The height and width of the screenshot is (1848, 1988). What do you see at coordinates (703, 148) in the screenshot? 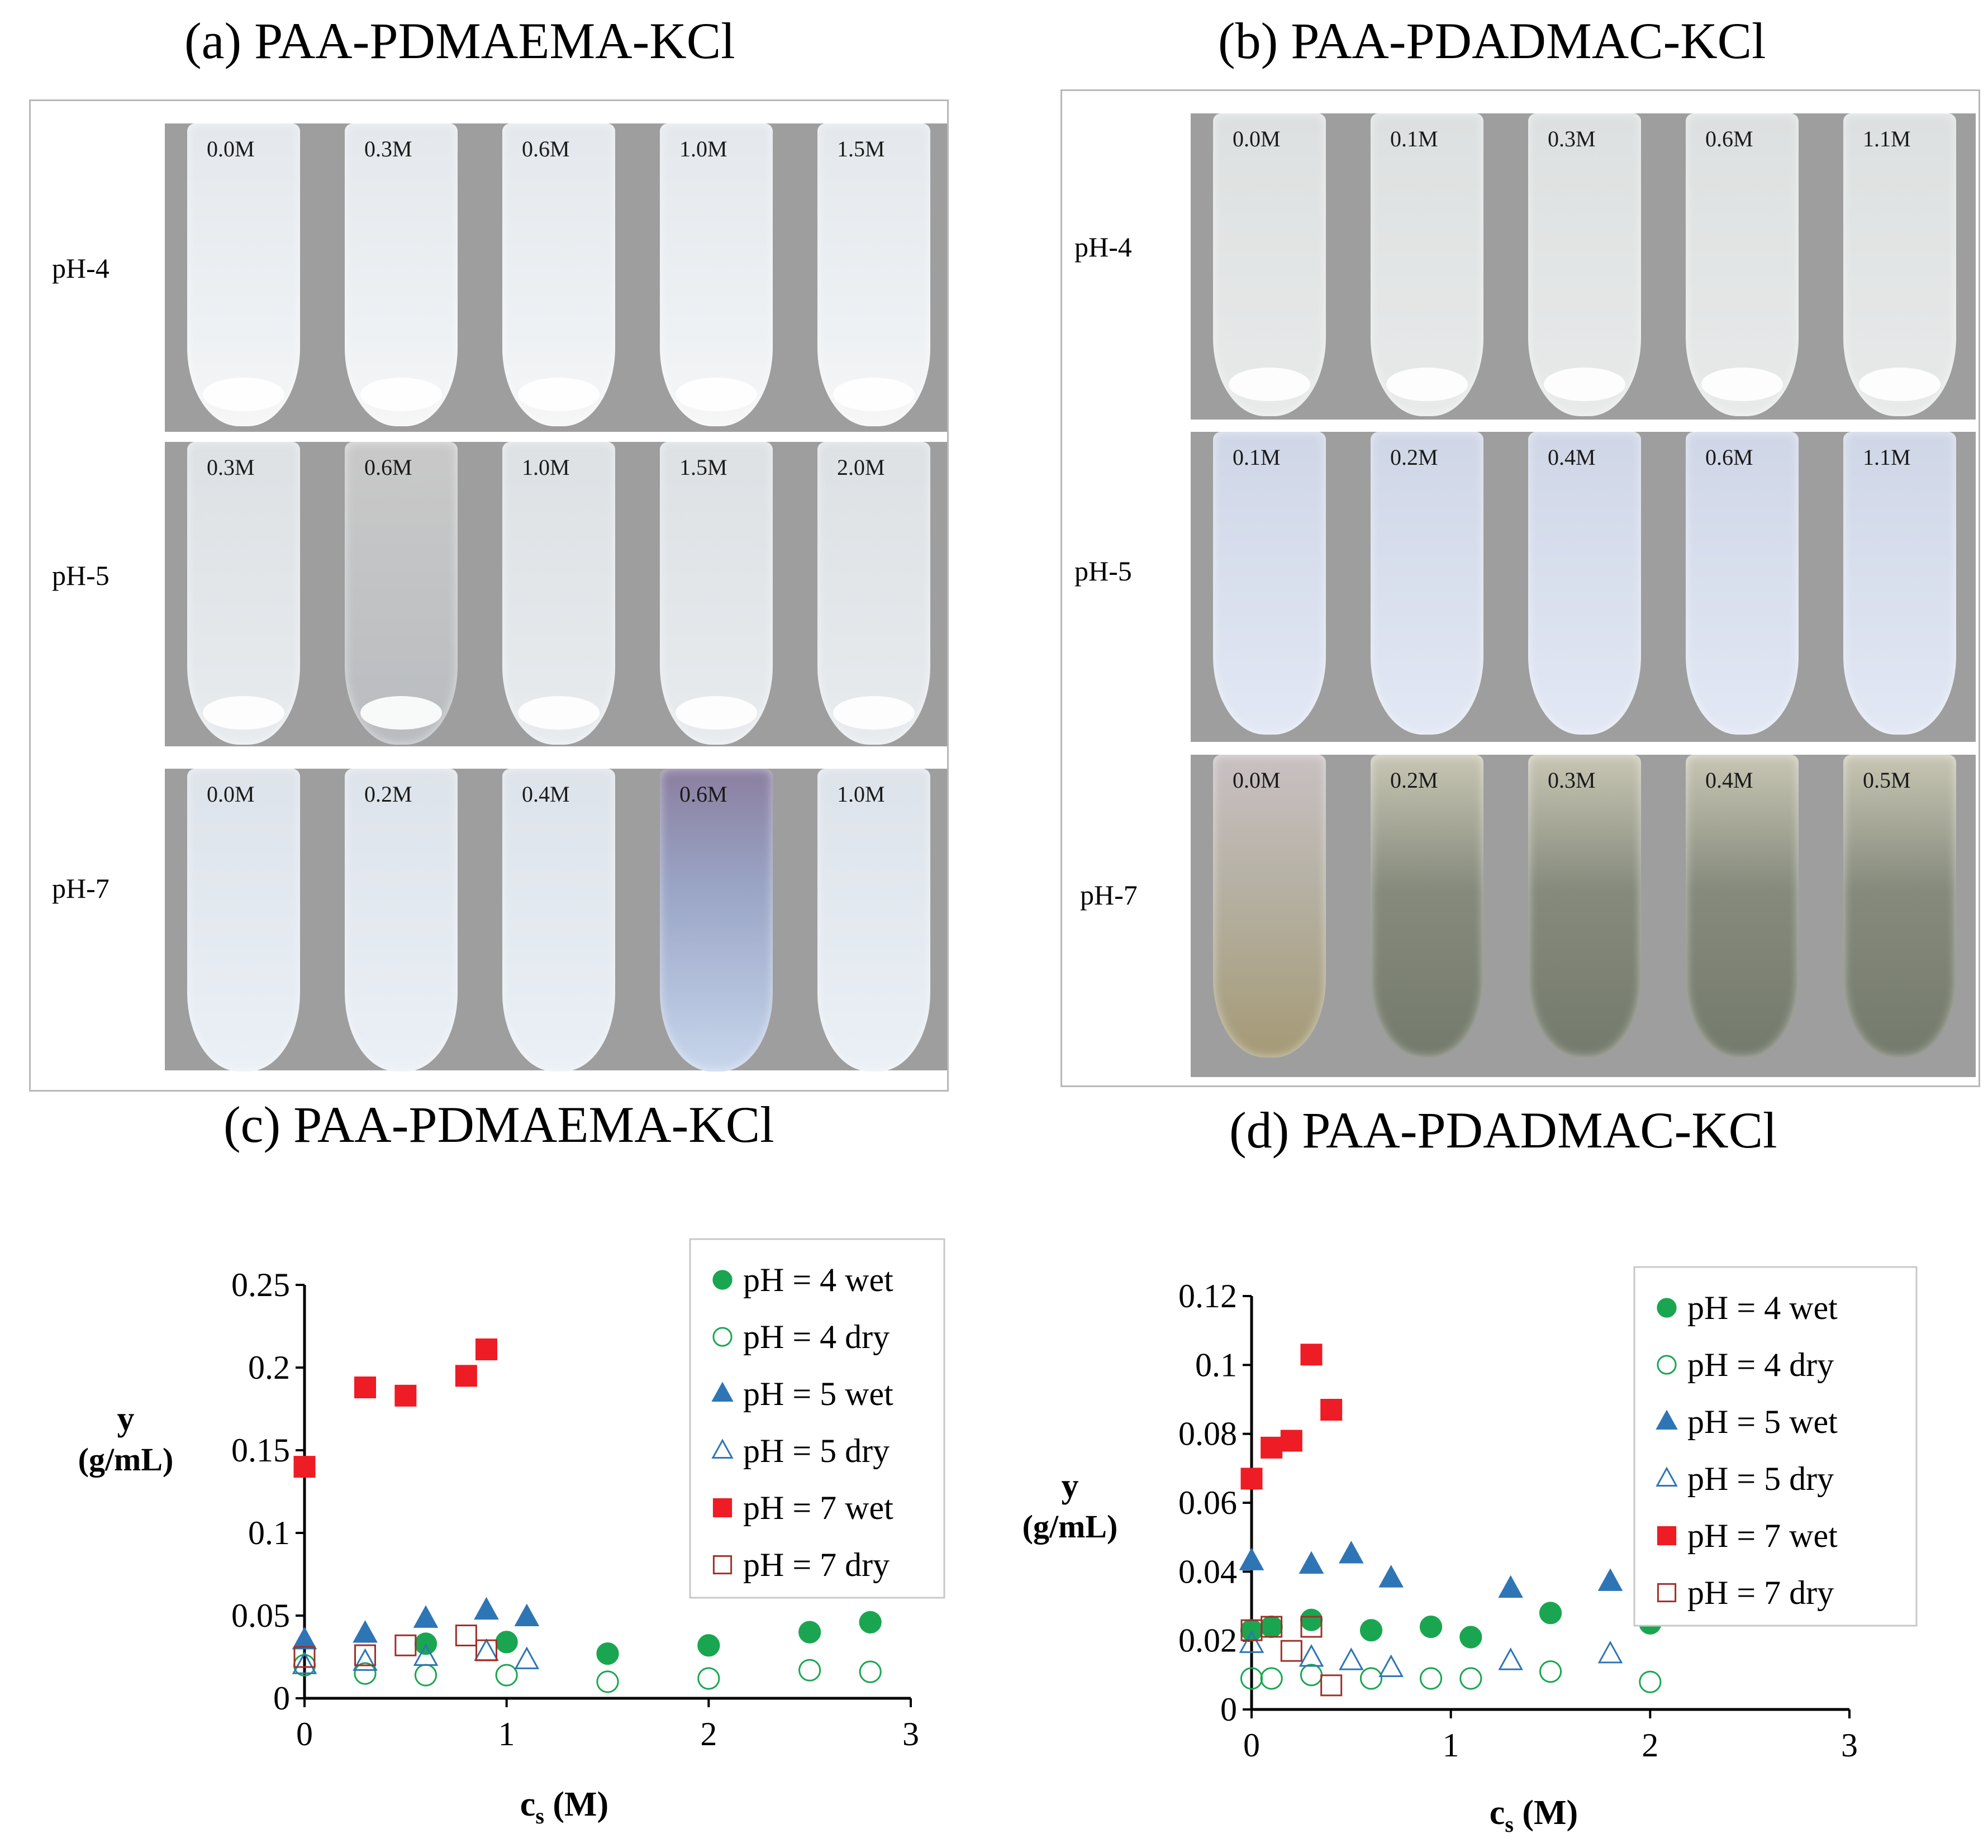
I see `salt-concentration-label: 1.0M` at bounding box center [703, 148].